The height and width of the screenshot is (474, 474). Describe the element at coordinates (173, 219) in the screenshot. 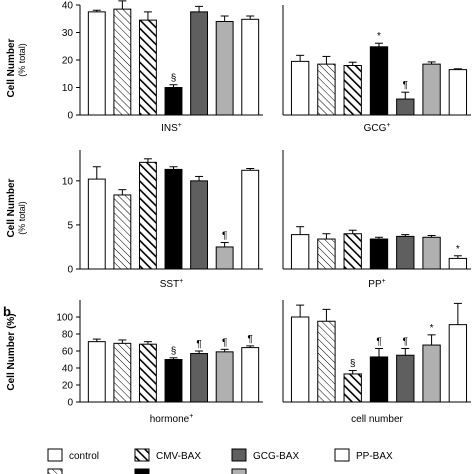

I see `bar-sst-ins` at that location.